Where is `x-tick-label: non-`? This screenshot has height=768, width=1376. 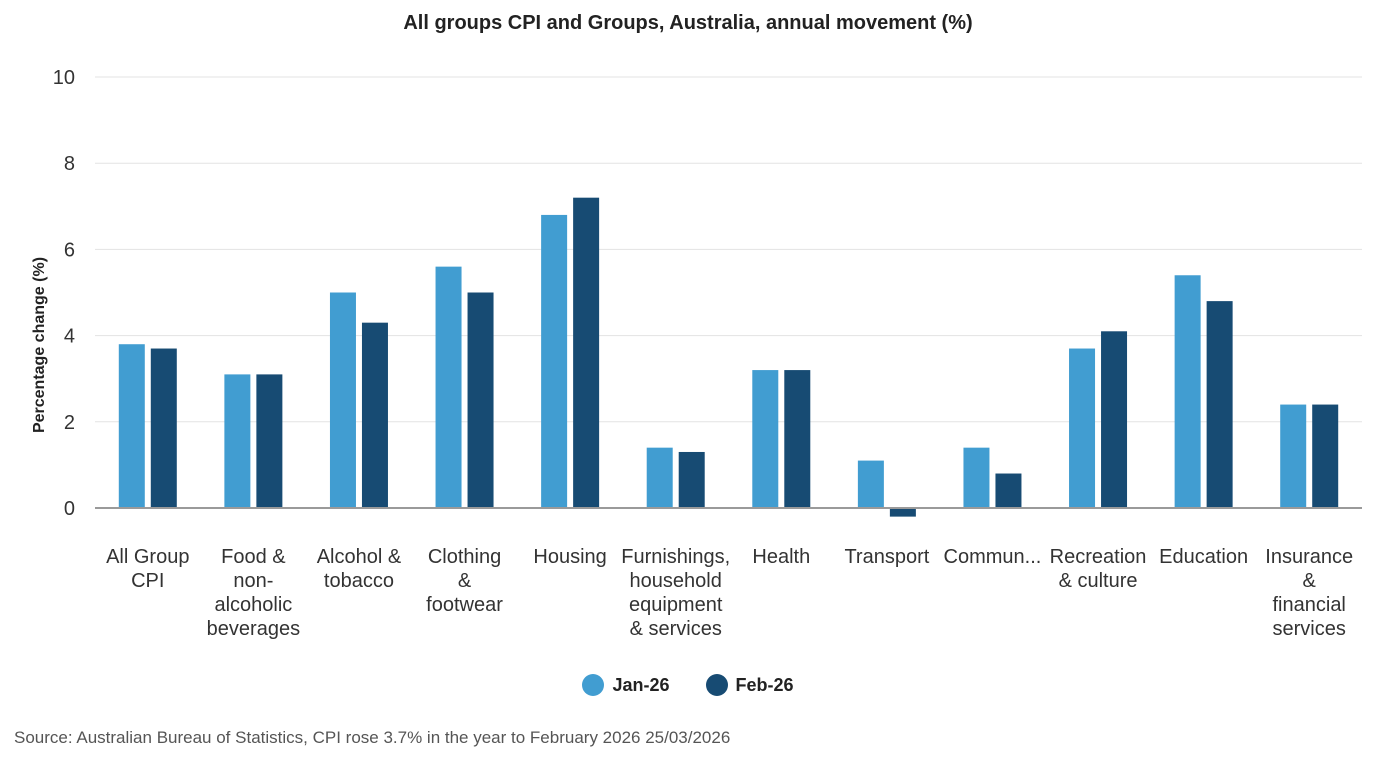 x-tick-label: non- is located at coordinates (253, 581).